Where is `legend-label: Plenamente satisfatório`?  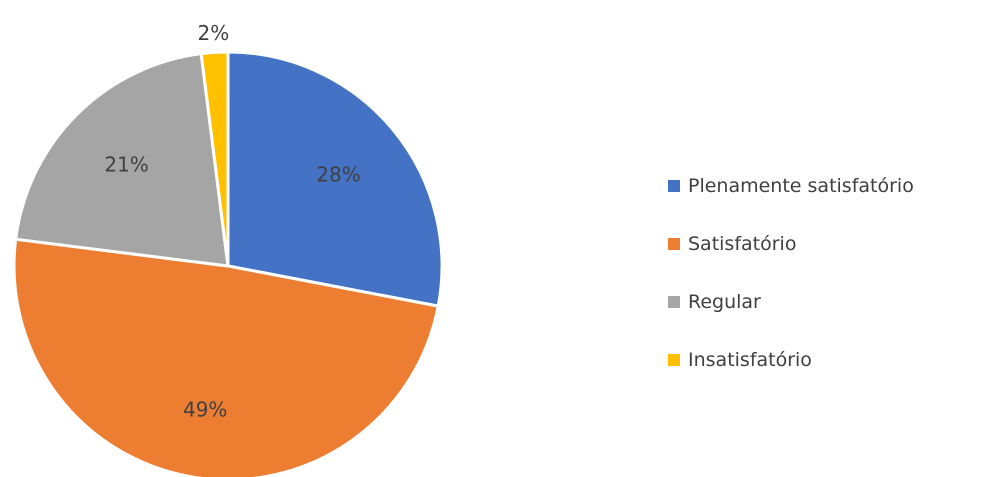 legend-label: Plenamente satisfatório is located at coordinates (801, 186).